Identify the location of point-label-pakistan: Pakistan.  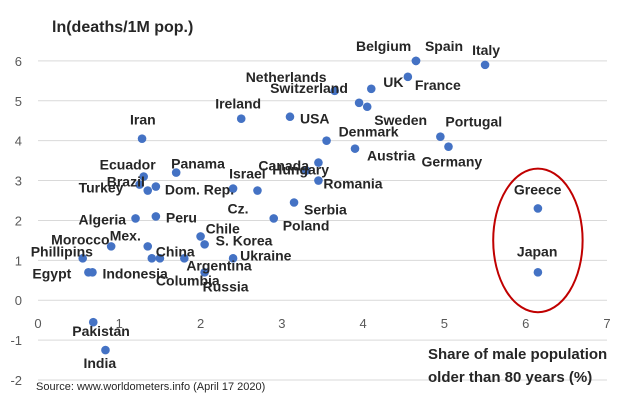
(101, 331).